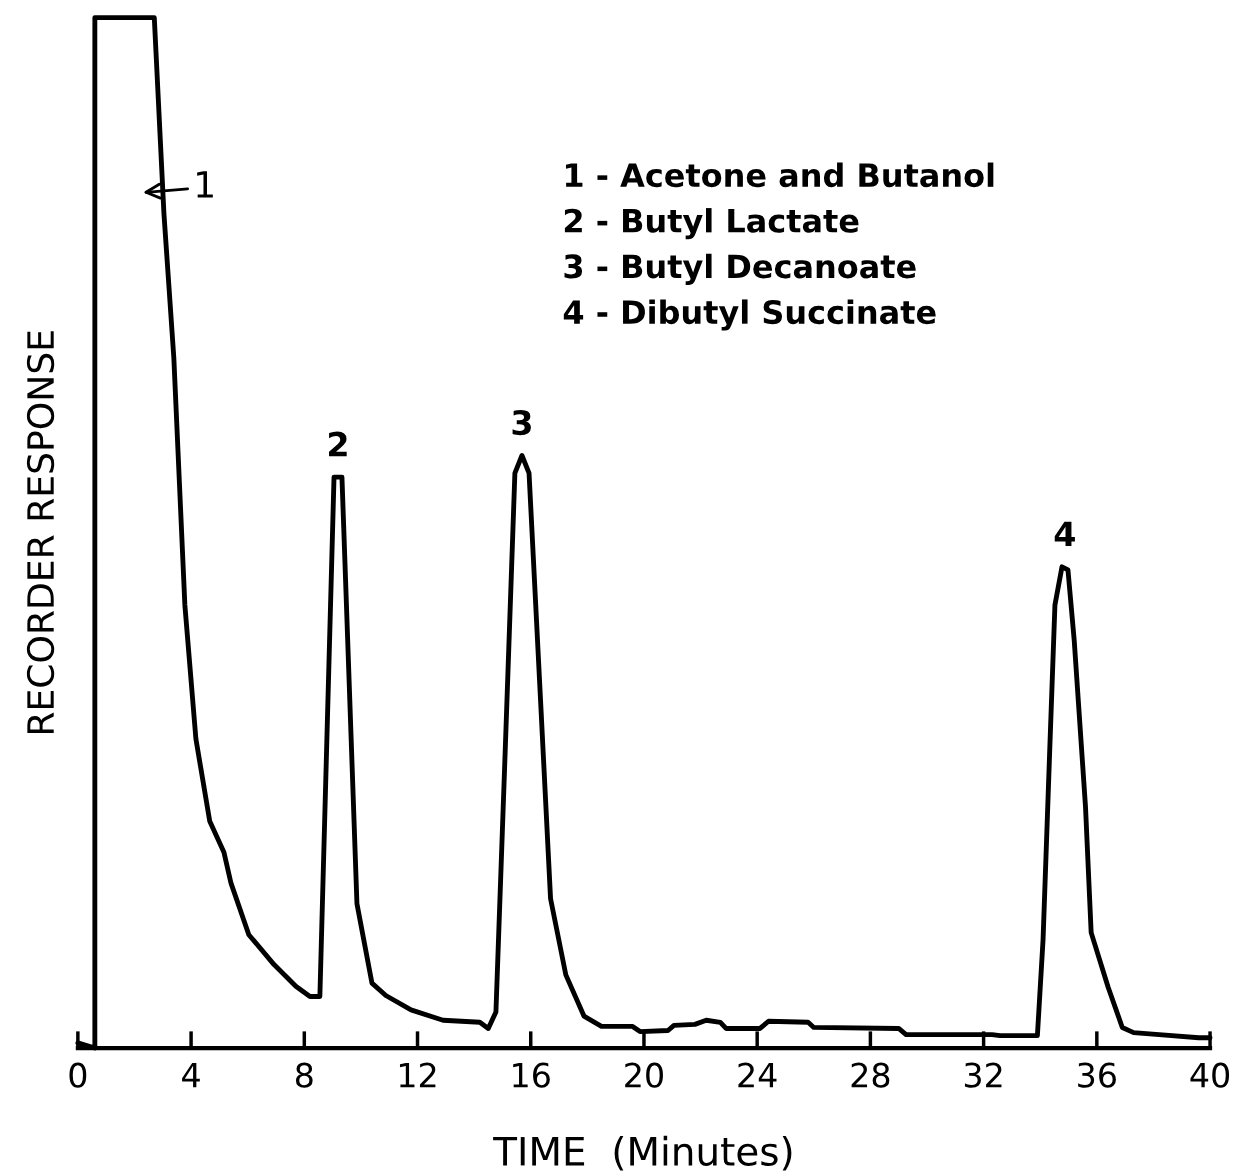  I want to click on x-tick-label: 32, so click(983, 1075).